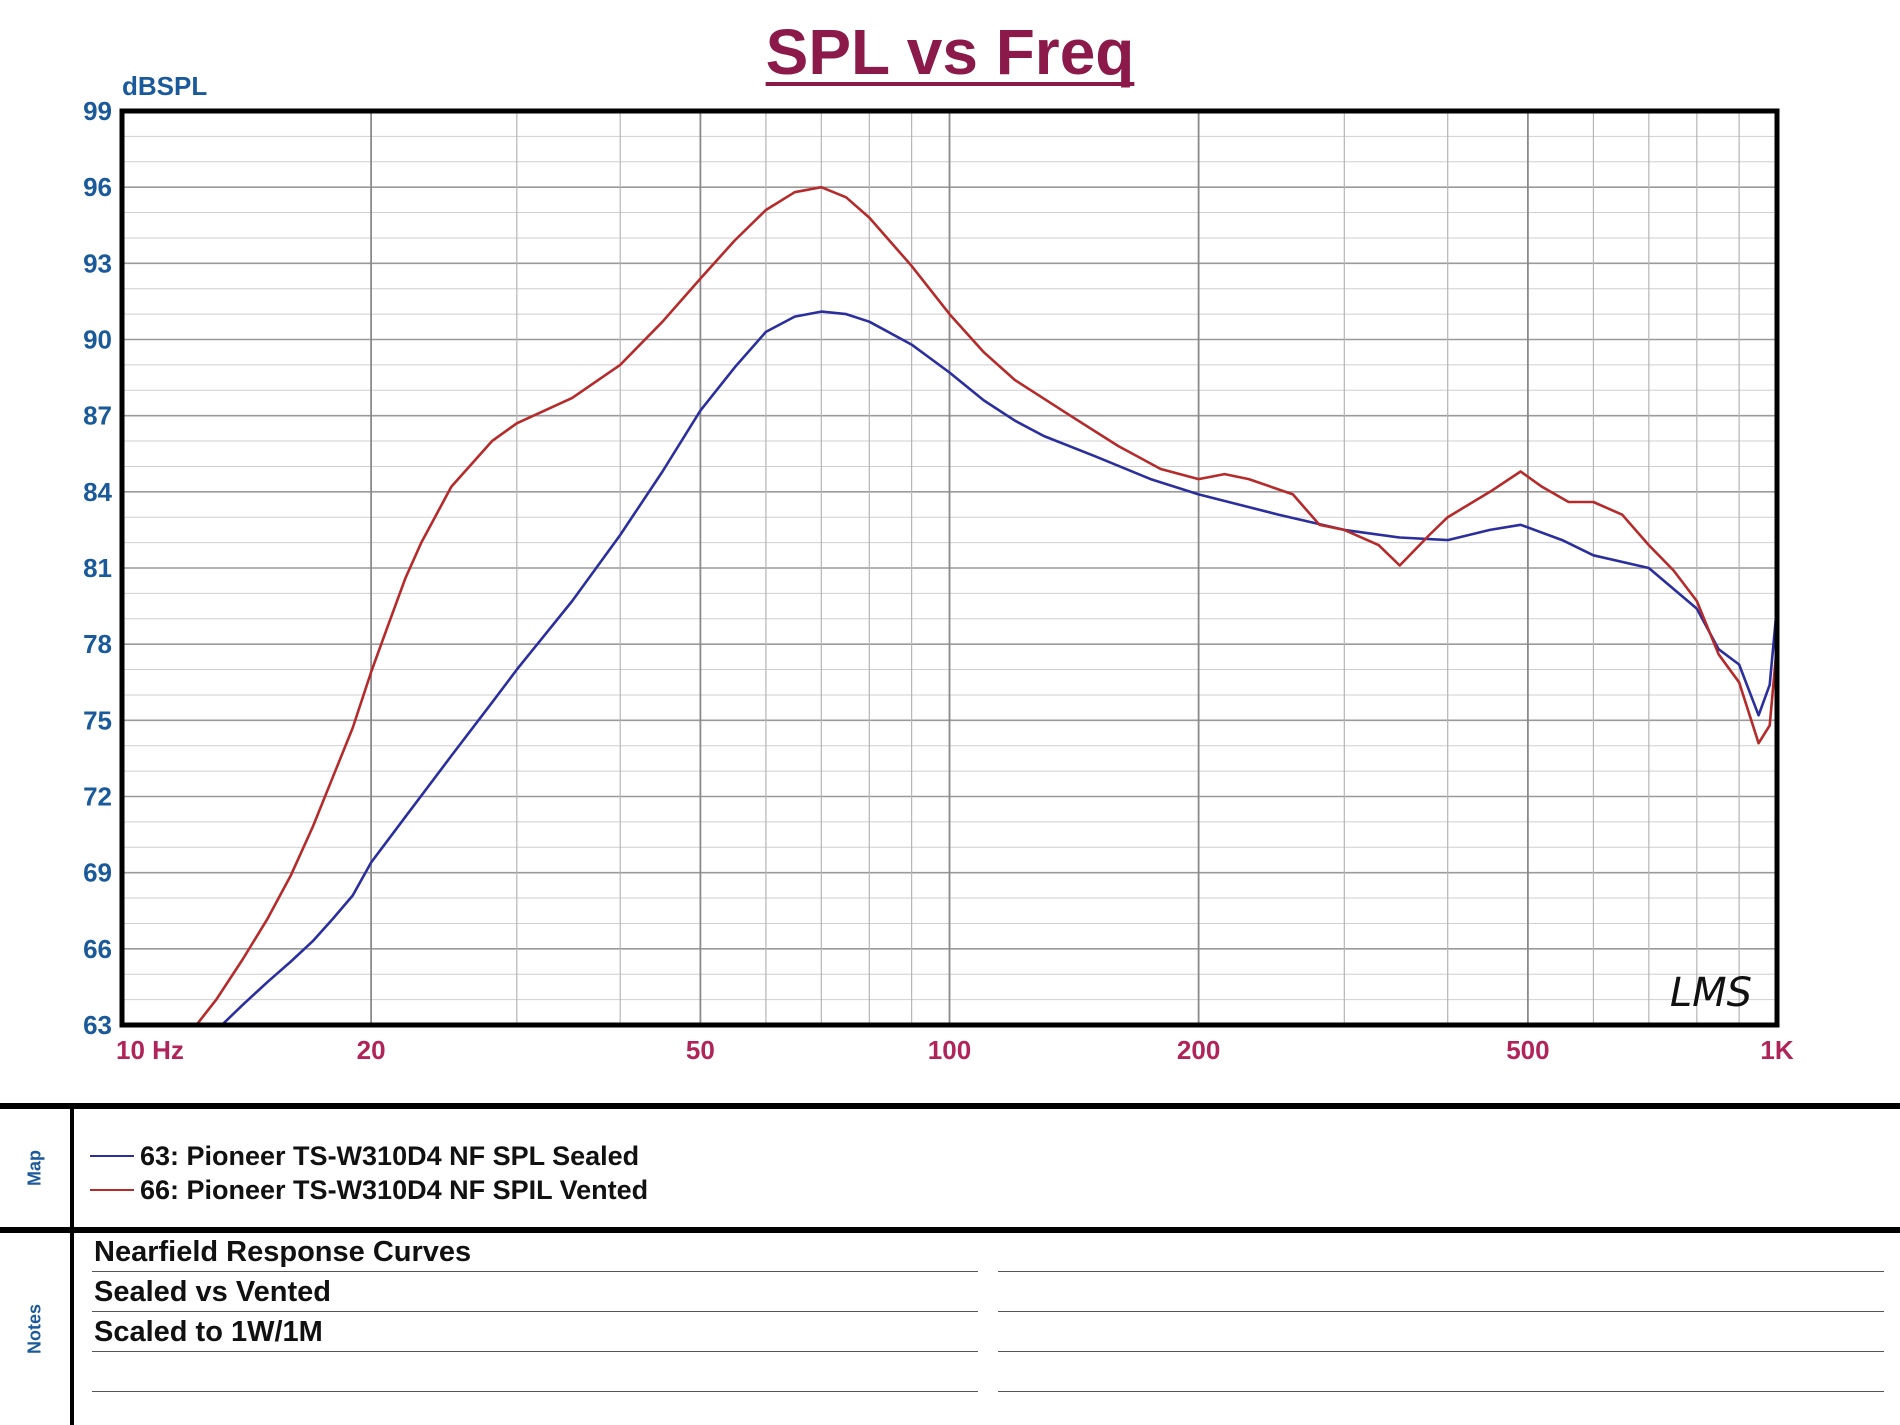 Image resolution: width=1900 pixels, height=1425 pixels. I want to click on y-tick-label: 90, so click(97, 340).